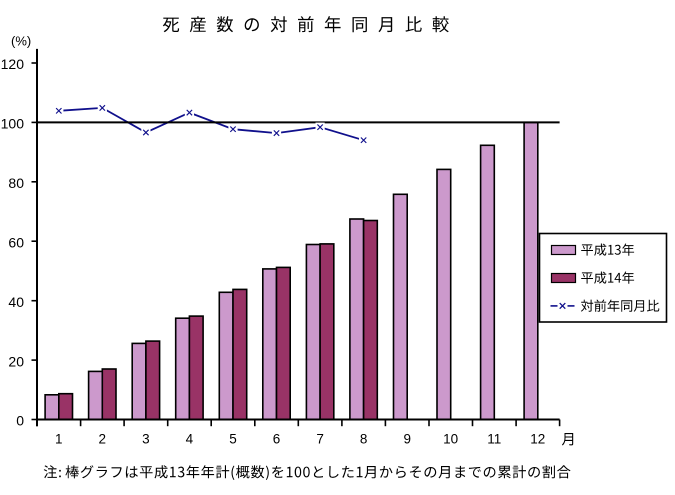 This screenshot has height=495, width=675. I want to click on svg-text: 20, so click(16, 361).